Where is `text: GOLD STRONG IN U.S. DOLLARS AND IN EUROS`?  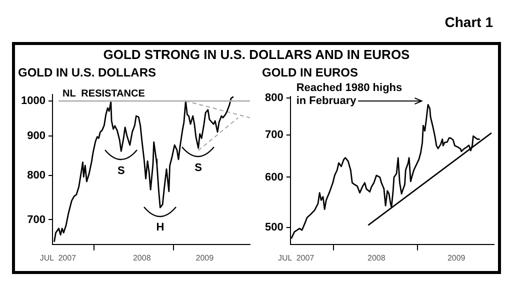
text: GOLD STRONG IN U.S. DOLLARS AND IN EUROS is located at coordinates (256, 54).